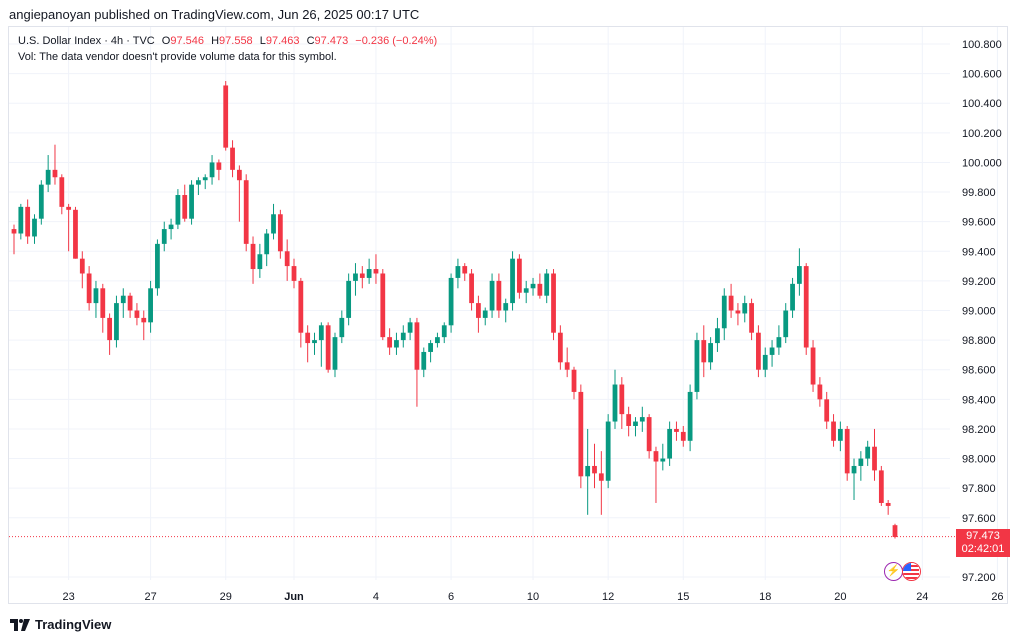 The image size is (1024, 642). Describe the element at coordinates (451, 597) in the screenshot. I see `time-tick-label: 6` at that location.